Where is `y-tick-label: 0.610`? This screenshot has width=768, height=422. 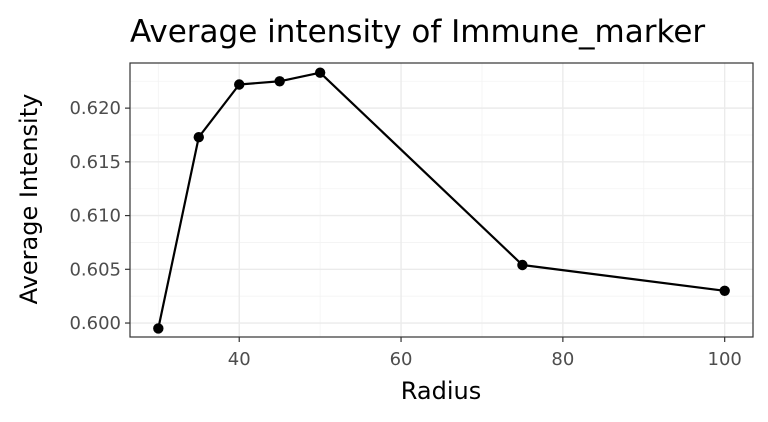
y-tick-label: 0.610 is located at coordinates (95, 216).